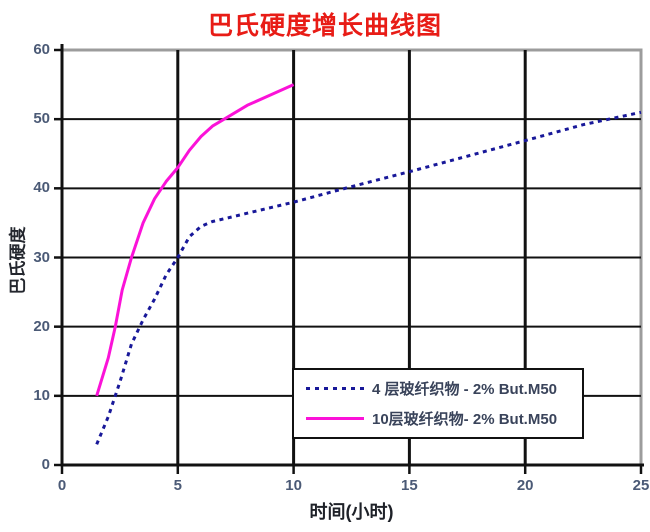  Describe the element at coordinates (525, 485) in the screenshot. I see `x-tick-label: 20` at that location.